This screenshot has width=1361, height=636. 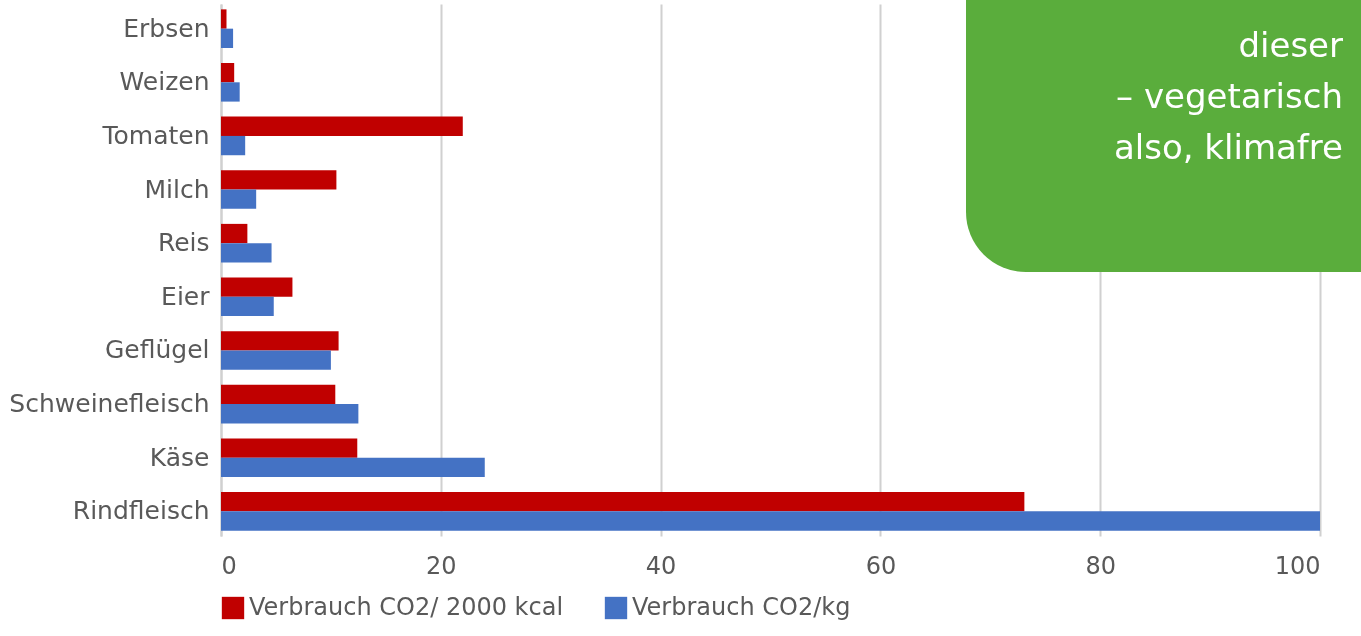 What do you see at coordinates (1100, 565) in the screenshot?
I see `x-tick-label: 80` at bounding box center [1100, 565].